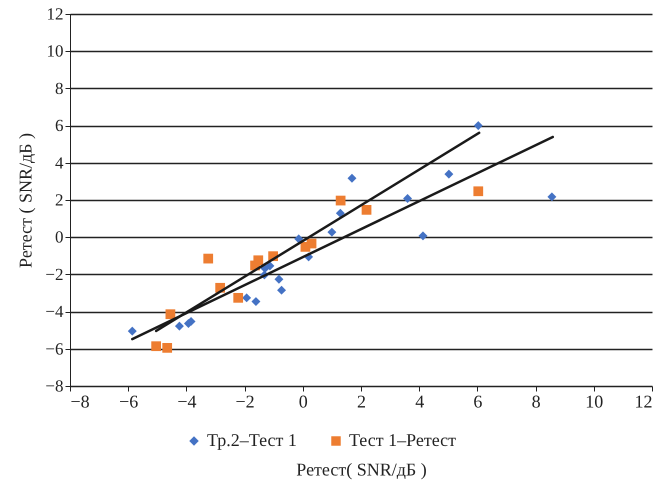 The image size is (664, 492). What do you see at coordinates (594, 402) in the screenshot?
I see `x-tick-label: 10` at bounding box center [594, 402].